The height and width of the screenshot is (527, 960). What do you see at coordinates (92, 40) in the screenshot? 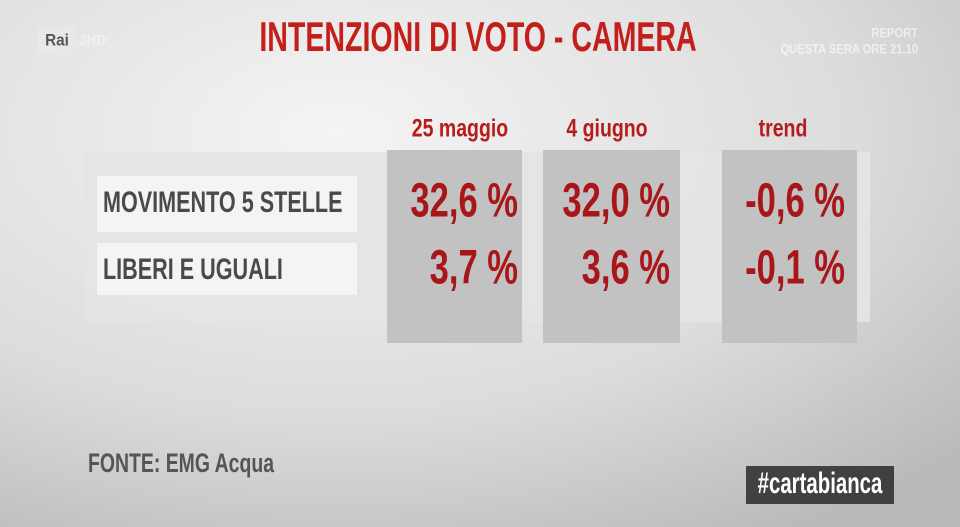
I see `logo-channel: 3HD` at bounding box center [92, 40].